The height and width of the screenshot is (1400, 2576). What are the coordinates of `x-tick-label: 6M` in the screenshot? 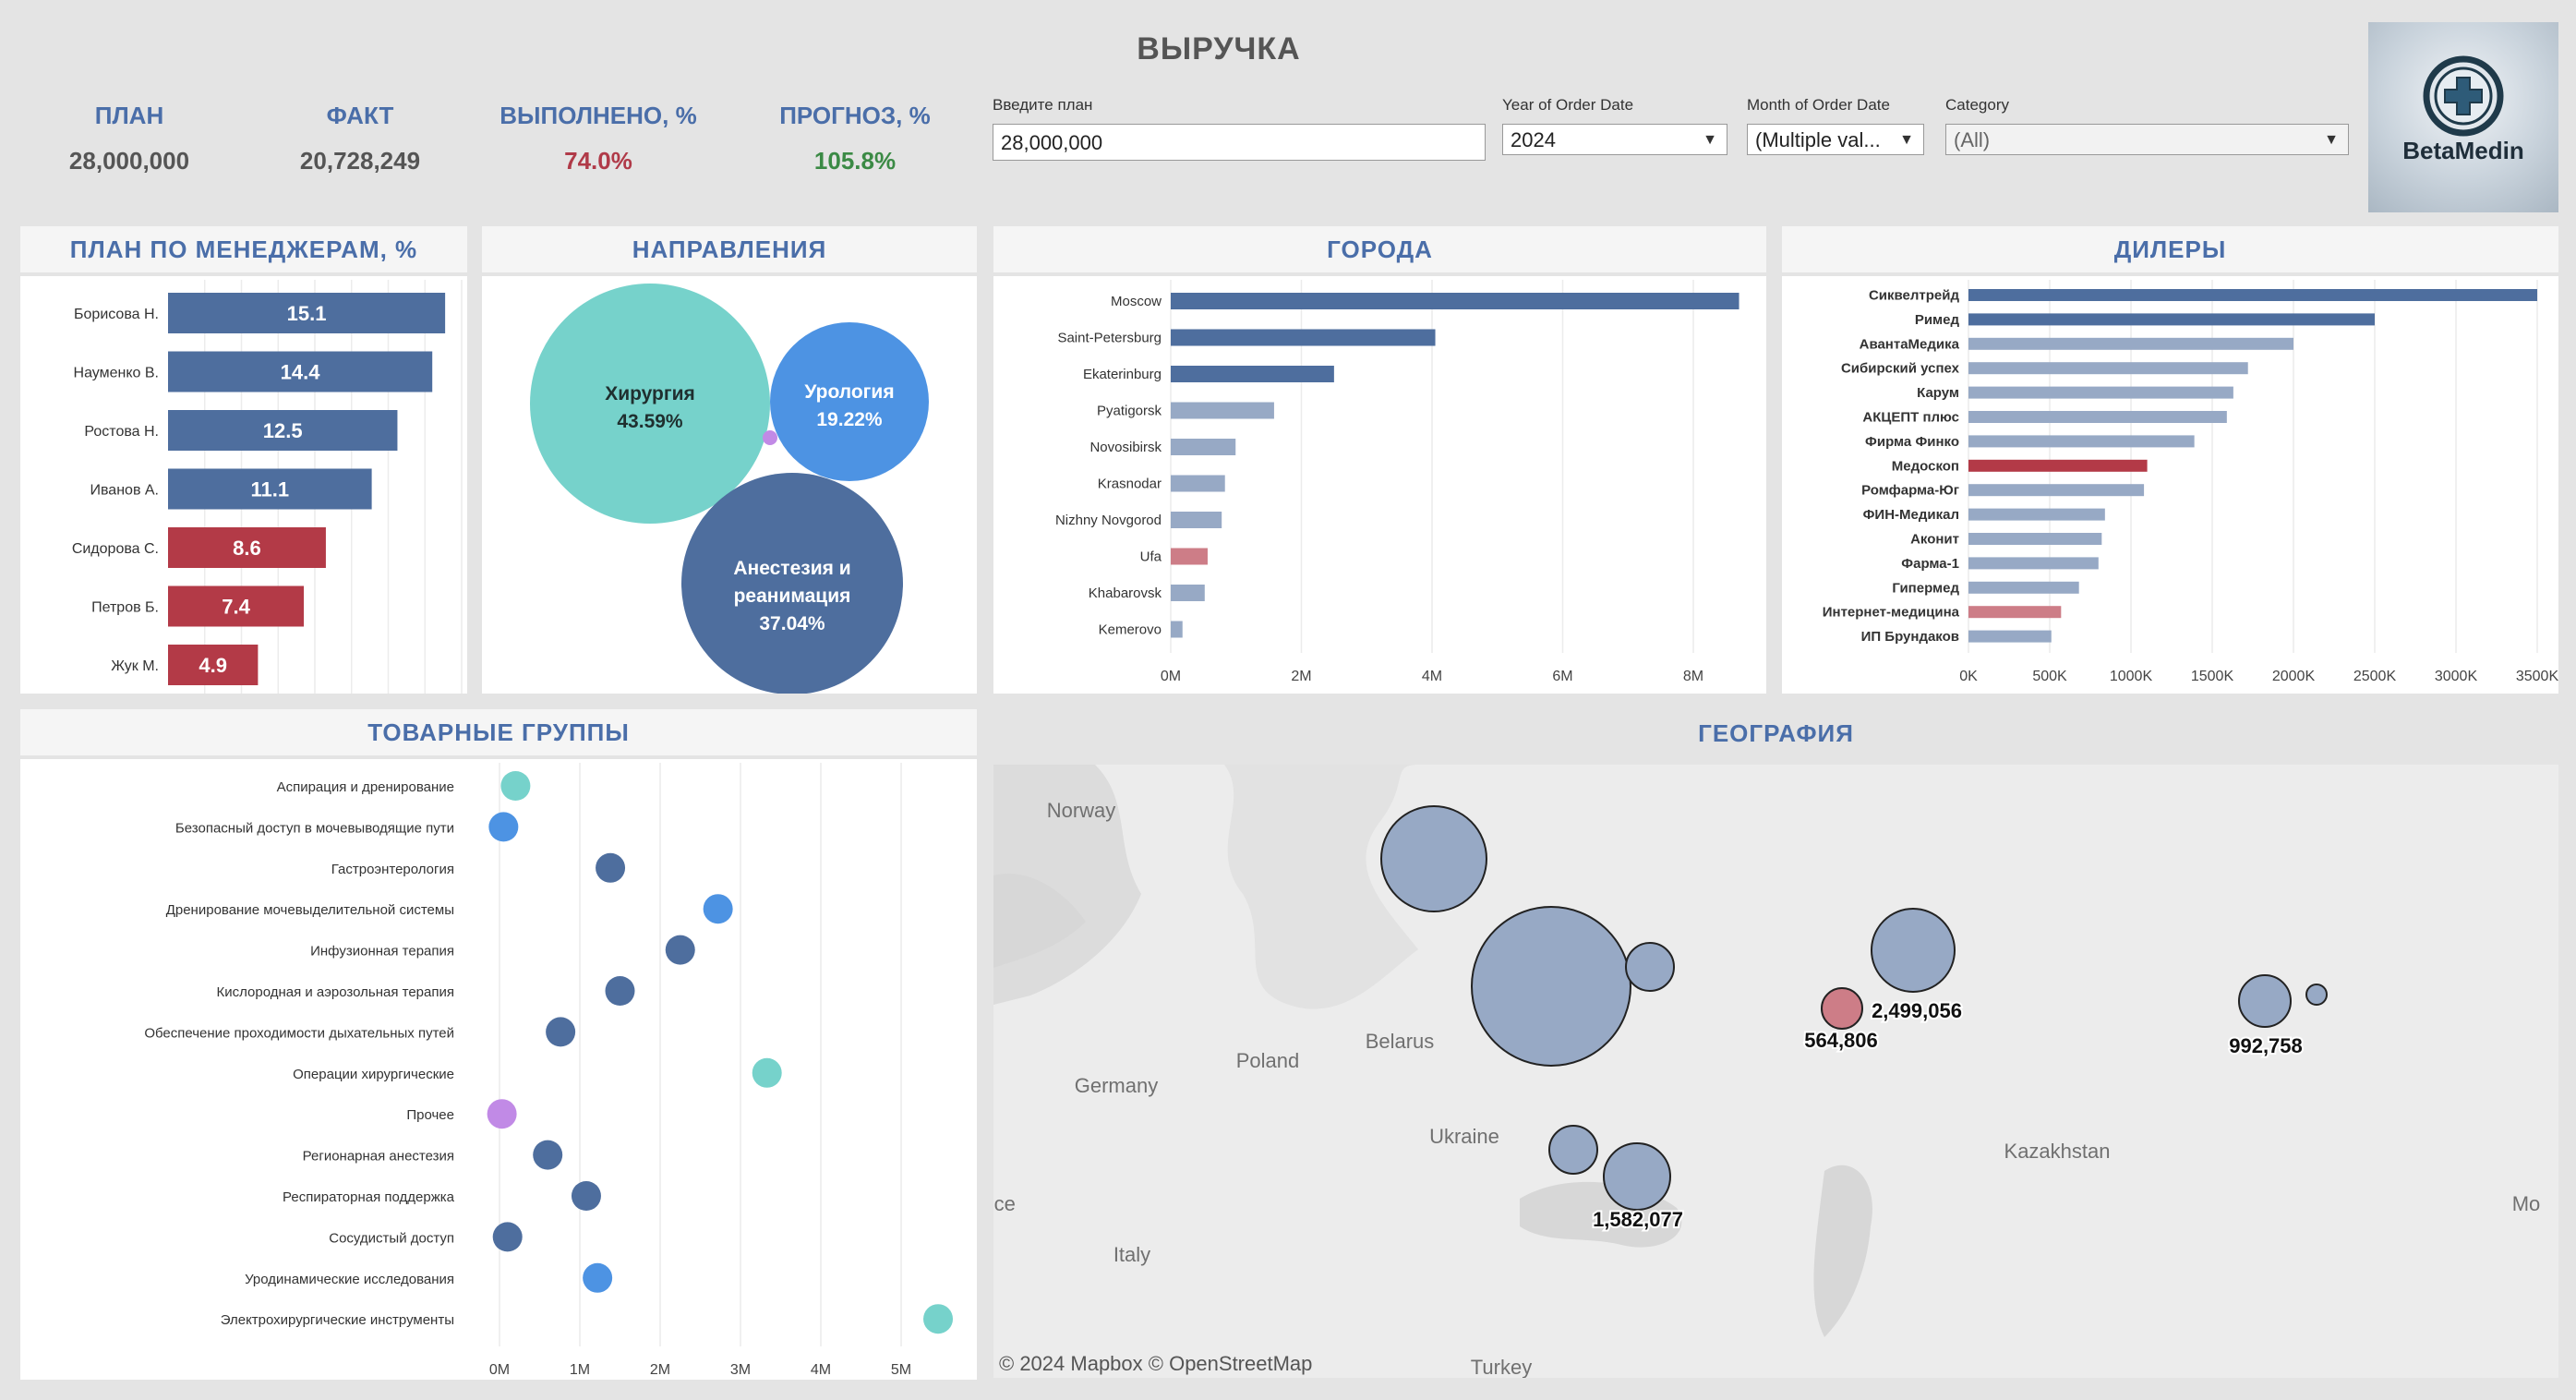 It's located at (1562, 677).